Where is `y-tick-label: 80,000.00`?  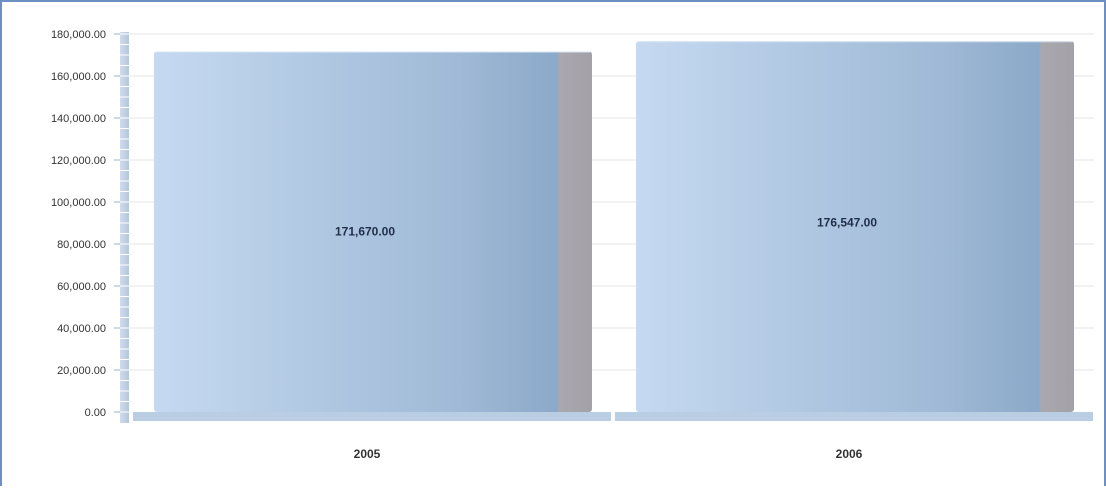
y-tick-label: 80,000.00 is located at coordinates (81, 245).